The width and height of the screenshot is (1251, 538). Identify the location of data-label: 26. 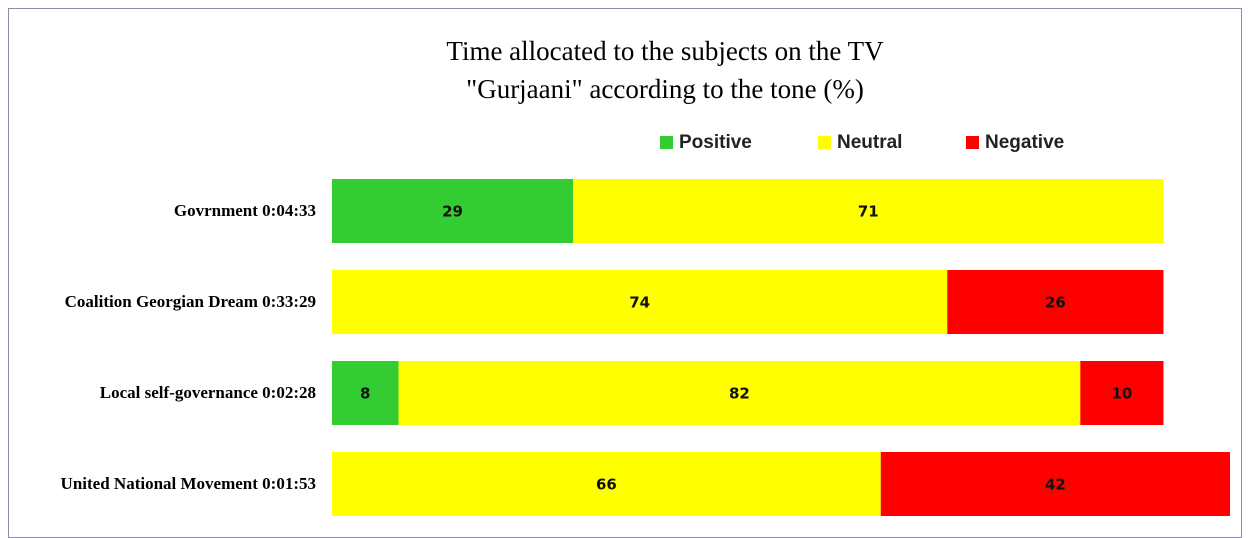
(1055, 303).